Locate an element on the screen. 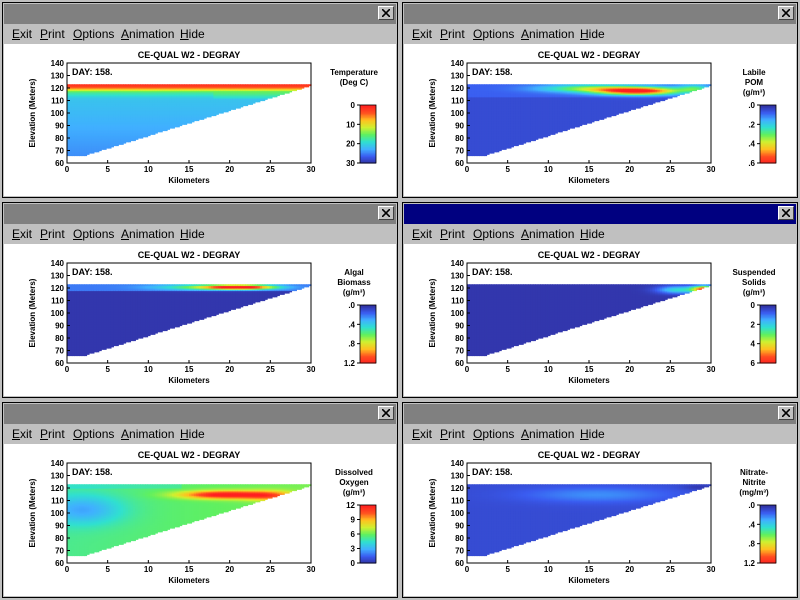 The image size is (800, 600). y-tick-label: 80 is located at coordinates (459, 138).